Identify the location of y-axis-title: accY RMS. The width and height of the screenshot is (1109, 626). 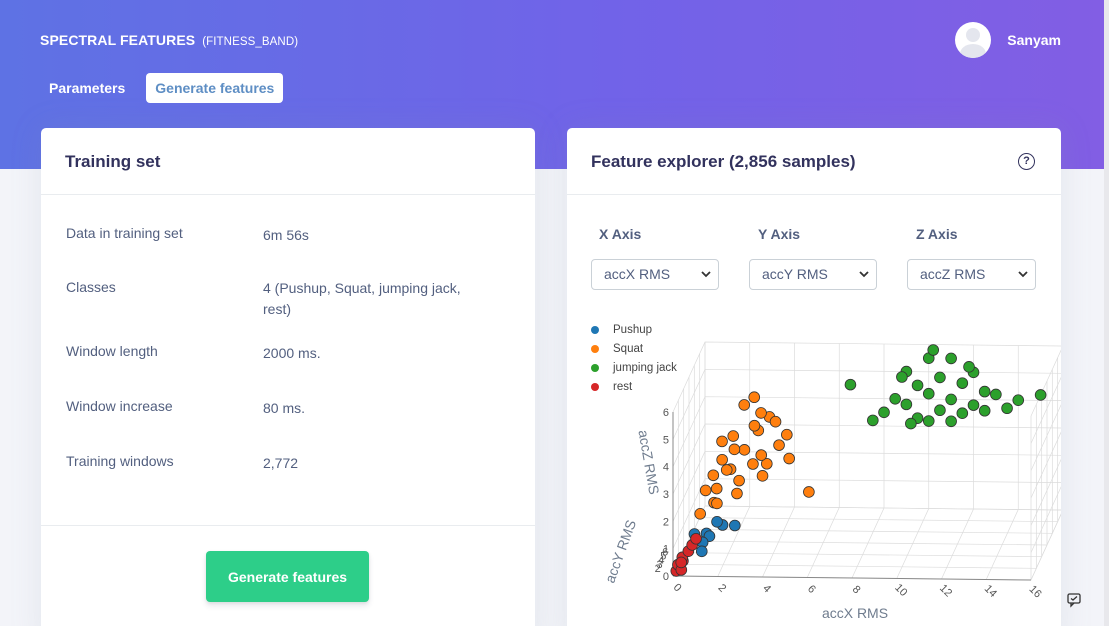
(621, 551).